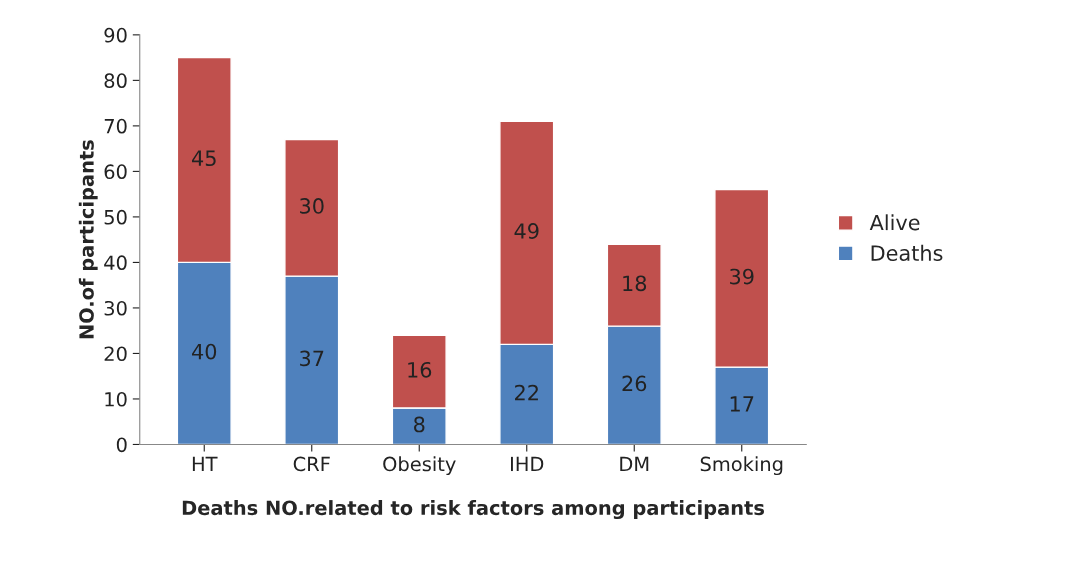 This screenshot has width=1075, height=581. Describe the element at coordinates (115, 308) in the screenshot. I see `y-tick-label: 30` at that location.